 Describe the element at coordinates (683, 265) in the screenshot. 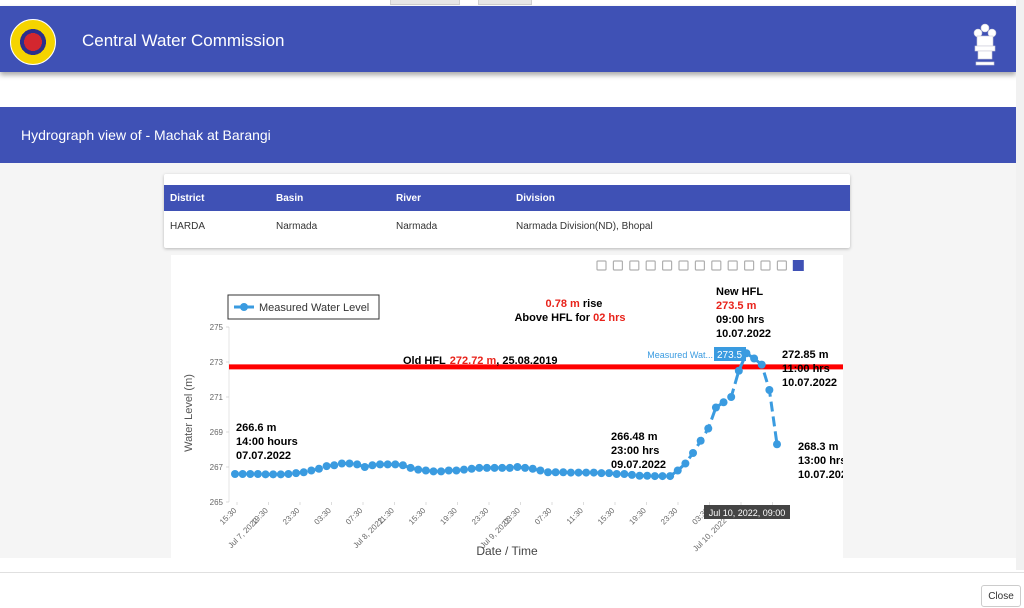

I see `zoom-in-icon` at that location.